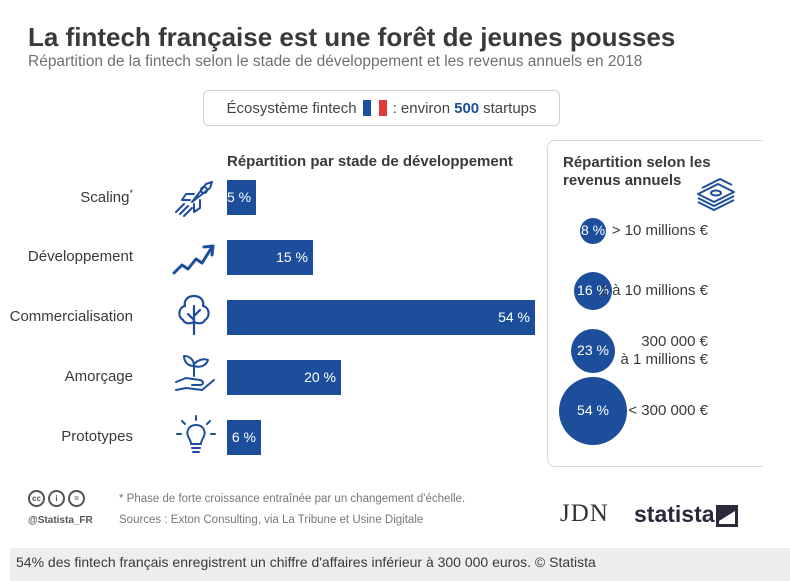  What do you see at coordinates (374, 108) in the screenshot?
I see `france-flag-icon` at bounding box center [374, 108].